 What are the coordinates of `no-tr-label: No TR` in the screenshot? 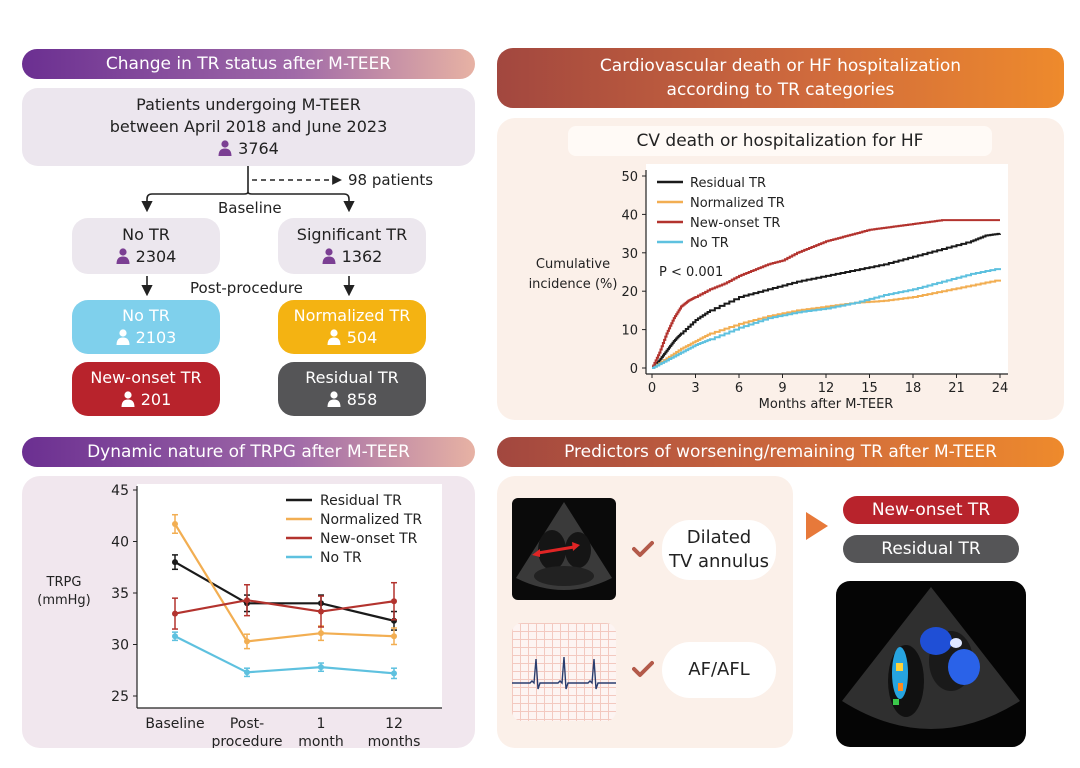 It's located at (146, 234).